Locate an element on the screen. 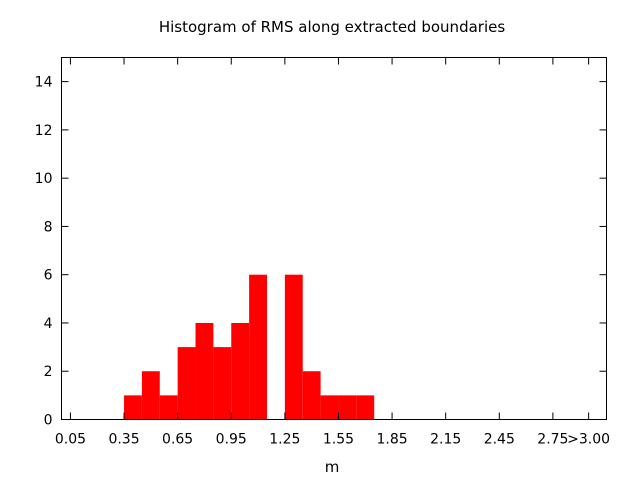 This screenshot has height=480, width=640. x-axis-label: m is located at coordinates (332, 467).